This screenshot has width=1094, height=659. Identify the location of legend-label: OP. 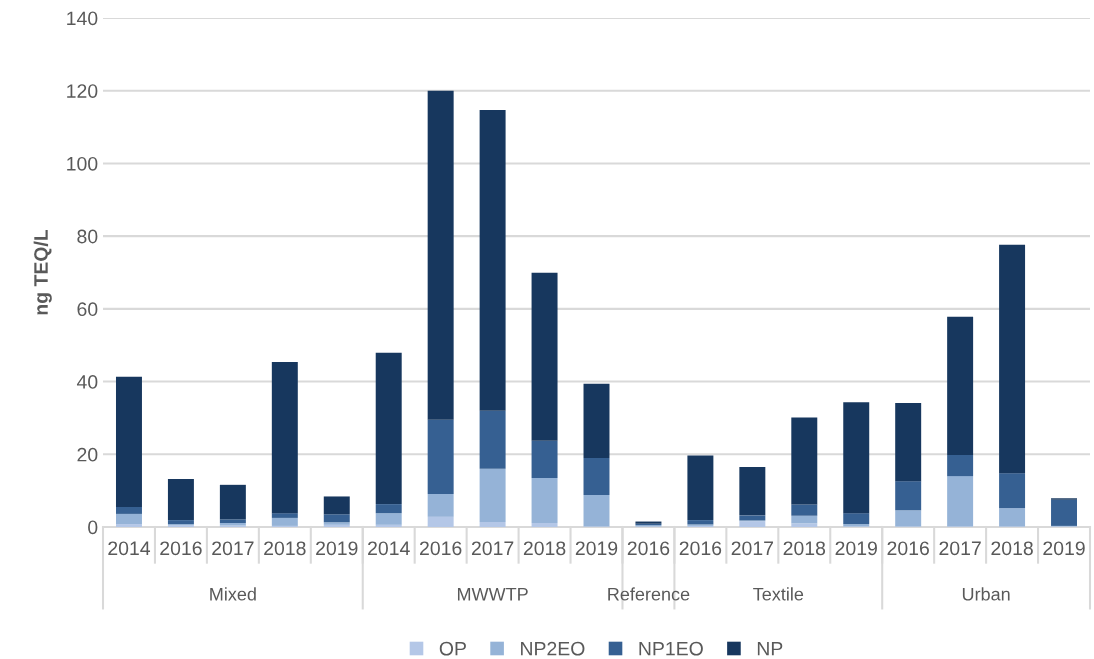
(452, 648).